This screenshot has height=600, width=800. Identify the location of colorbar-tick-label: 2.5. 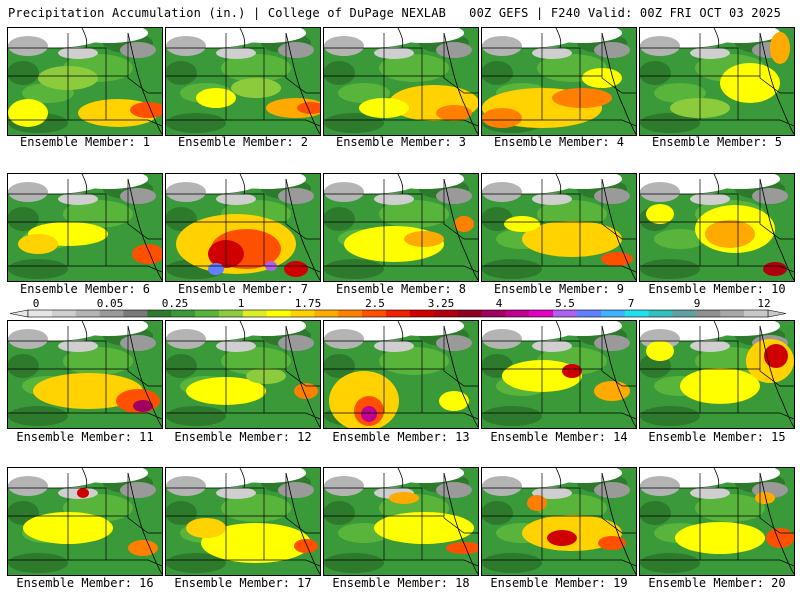
(375, 304).